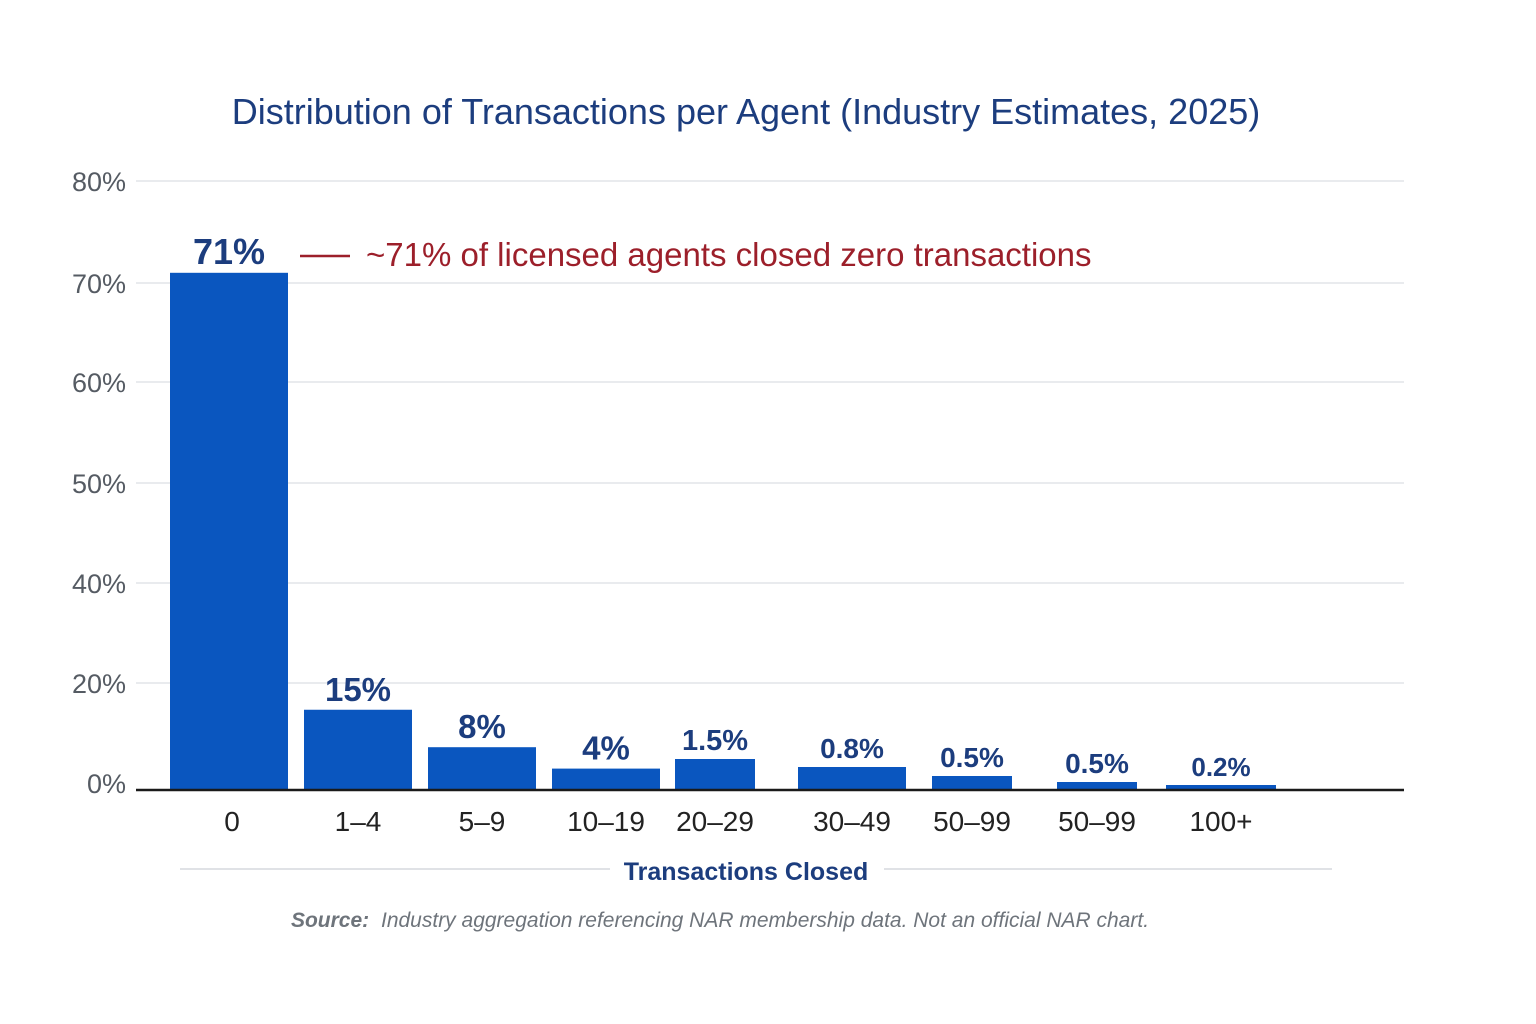  What do you see at coordinates (229, 251) in the screenshot?
I see `data-label: 71%` at bounding box center [229, 251].